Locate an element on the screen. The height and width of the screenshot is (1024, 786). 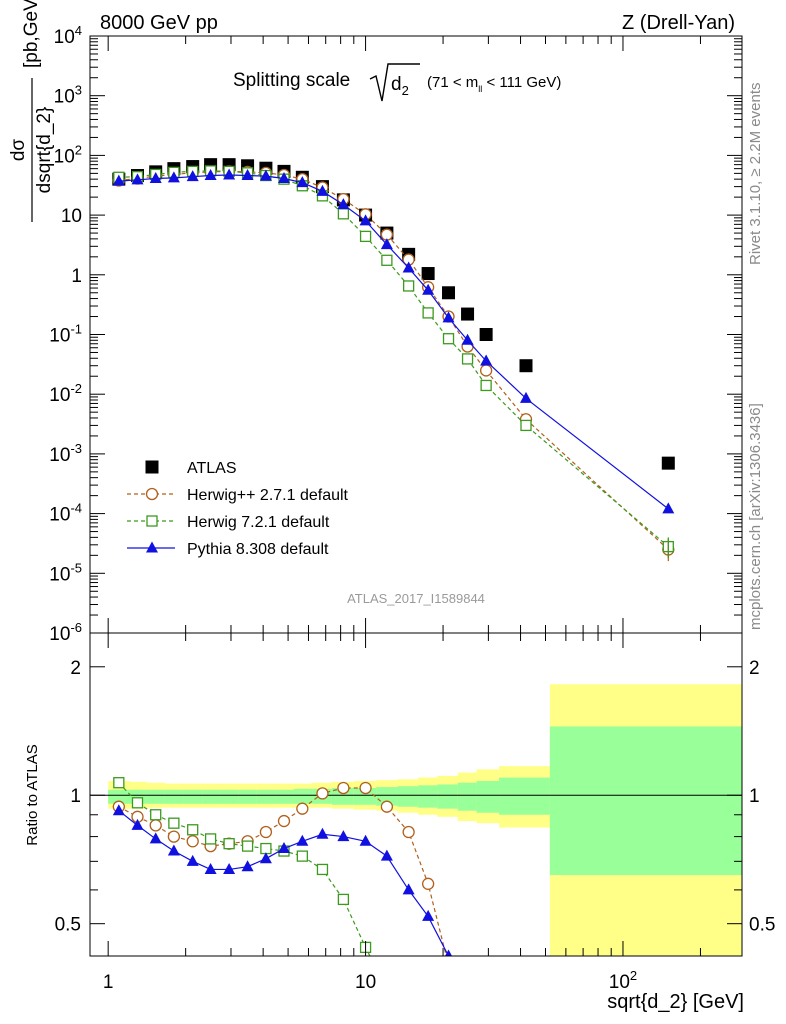
ratio-y-tick-label: 2 is located at coordinates (75, 668).